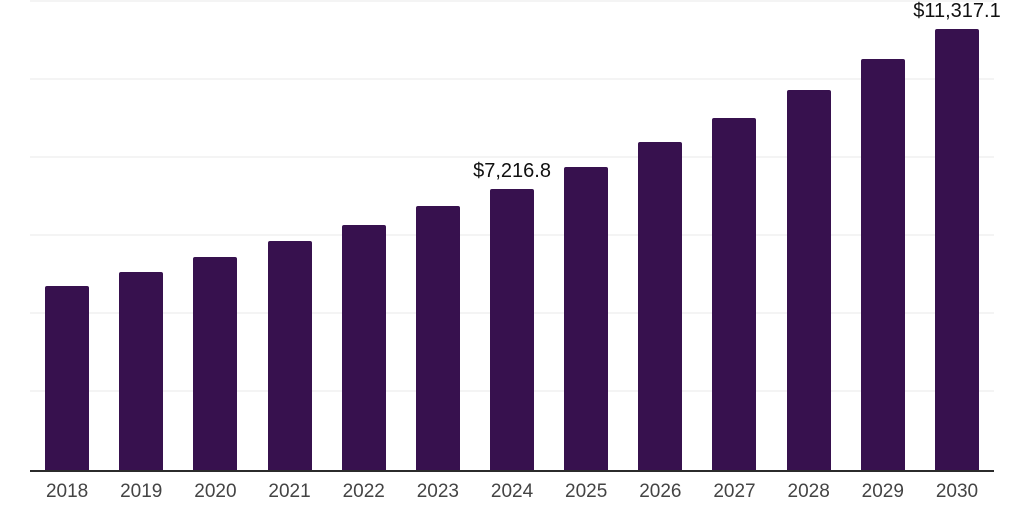 The image size is (1024, 512). Describe the element at coordinates (586, 318) in the screenshot. I see `bar-2025` at that location.